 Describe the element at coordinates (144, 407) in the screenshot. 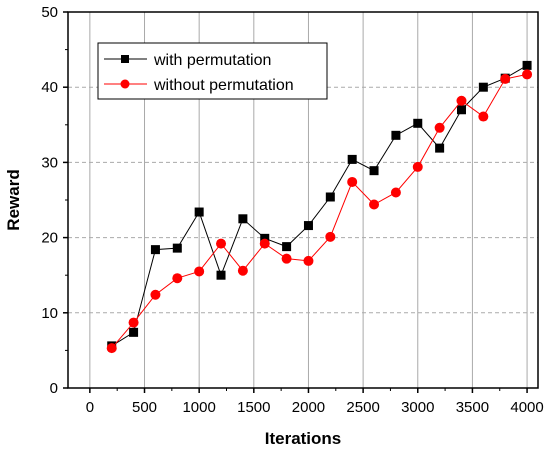

I see `x-tick-label: 500` at that location.